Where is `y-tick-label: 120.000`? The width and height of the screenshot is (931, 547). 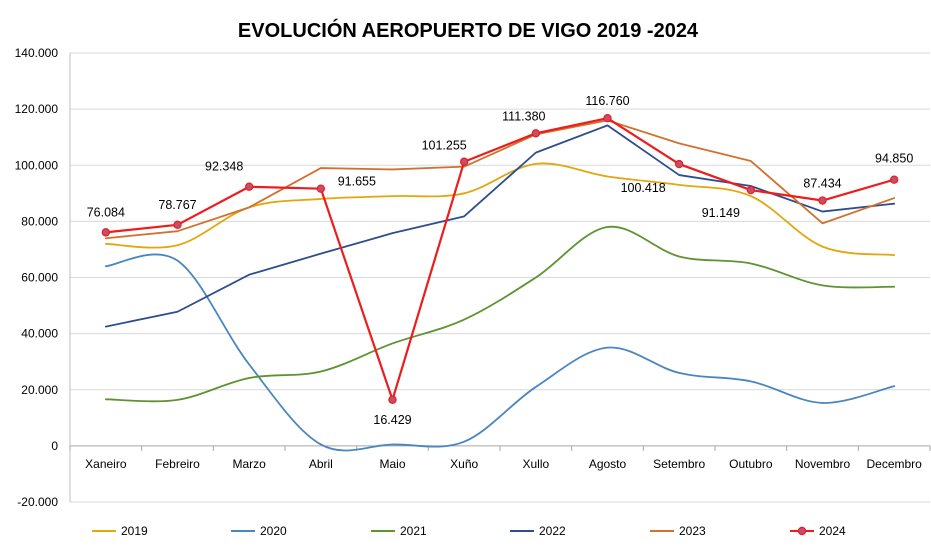
y-tick-label: 120.000 is located at coordinates (37, 109).